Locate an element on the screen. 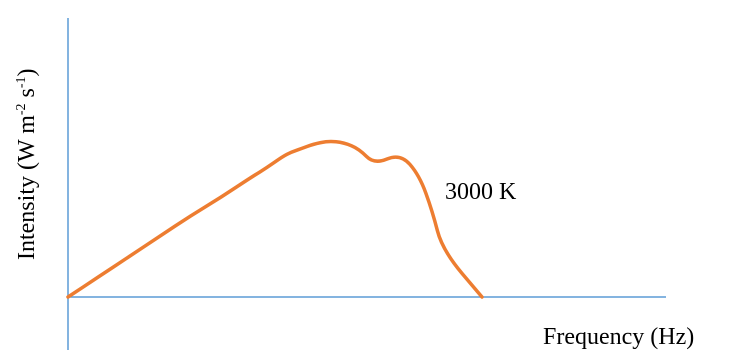  y-axis-label-mid: s is located at coordinates (27, 95).